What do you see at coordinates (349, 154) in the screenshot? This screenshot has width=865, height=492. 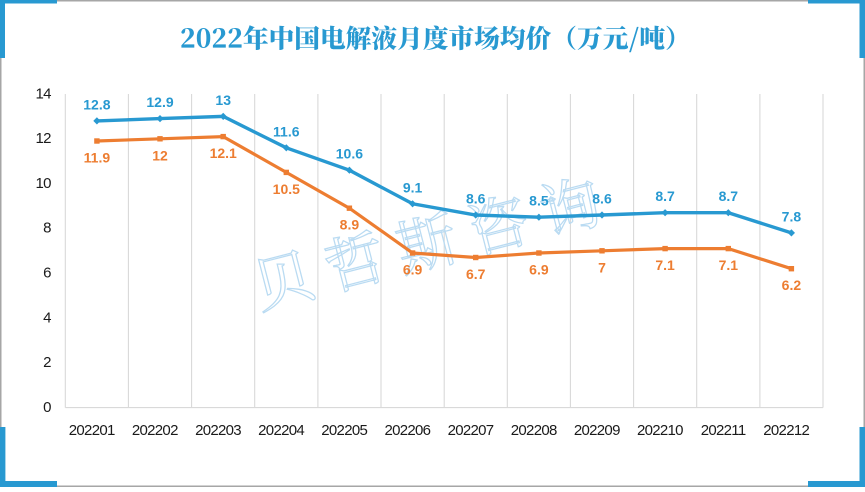 I see `svg-text: 10.6` at bounding box center [349, 154].